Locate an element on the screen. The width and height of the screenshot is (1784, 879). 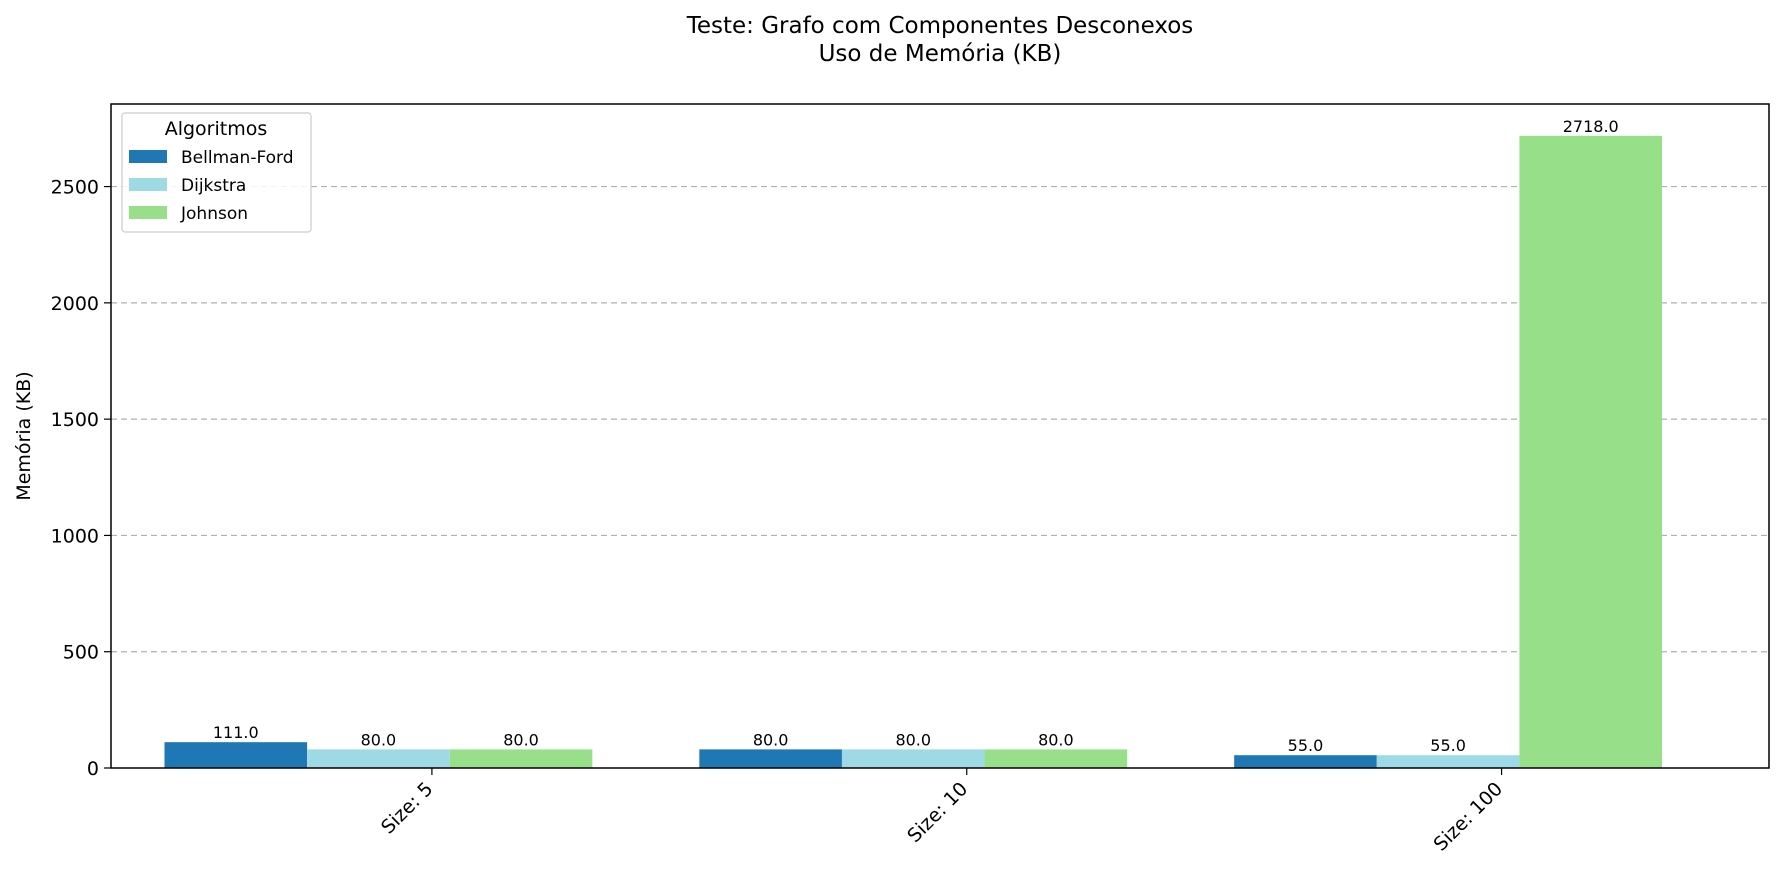
y-tick-label: 500 is located at coordinates (81, 653).